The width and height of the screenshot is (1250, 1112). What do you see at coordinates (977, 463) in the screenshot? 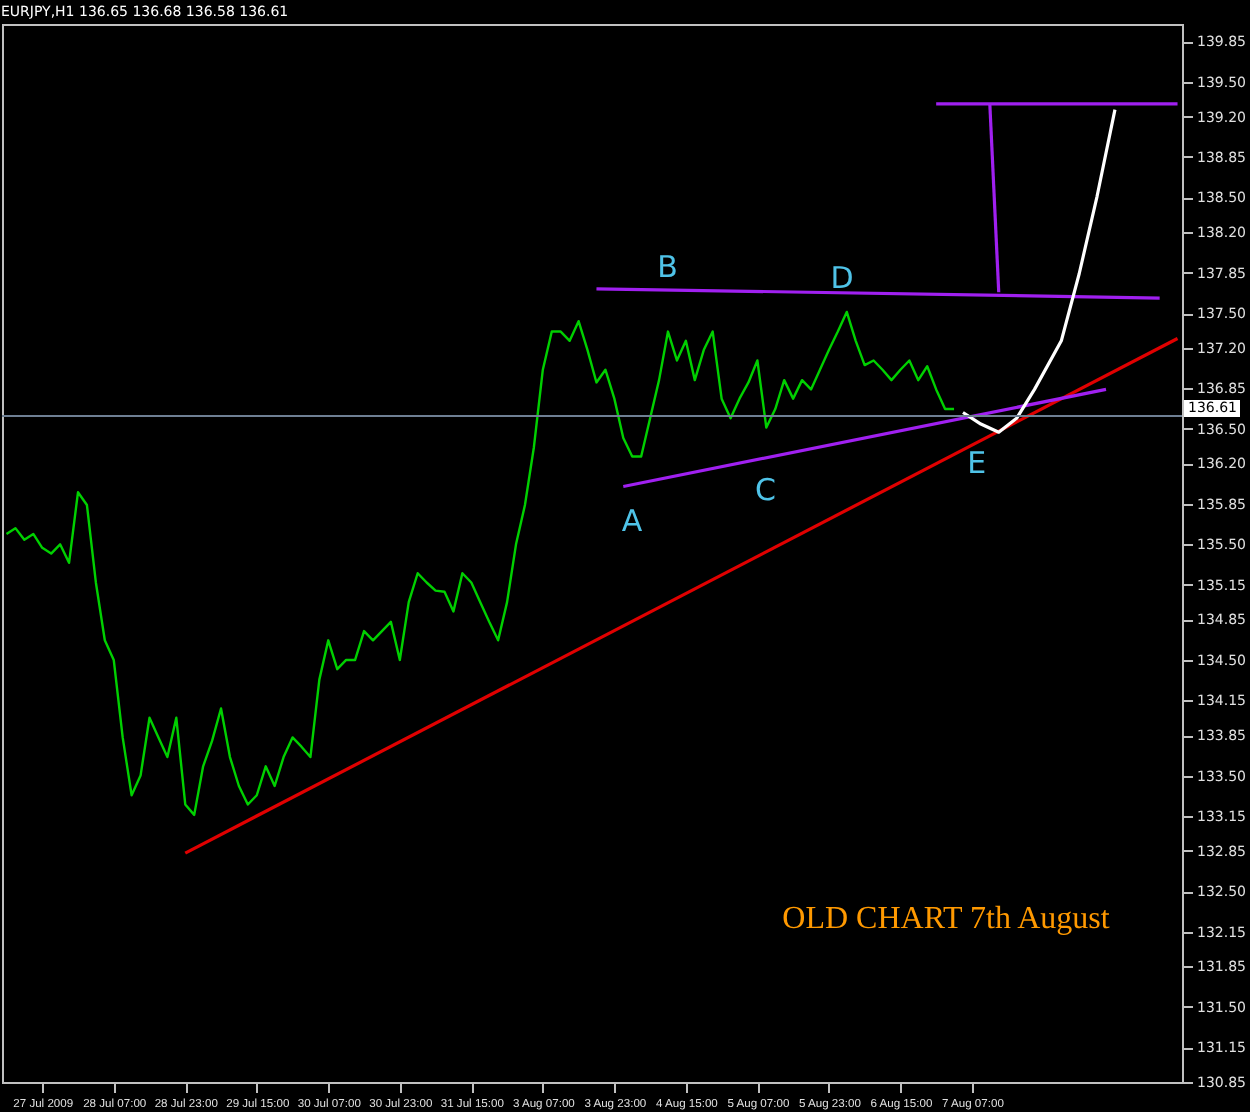
I see `annotation: E` at bounding box center [977, 463].